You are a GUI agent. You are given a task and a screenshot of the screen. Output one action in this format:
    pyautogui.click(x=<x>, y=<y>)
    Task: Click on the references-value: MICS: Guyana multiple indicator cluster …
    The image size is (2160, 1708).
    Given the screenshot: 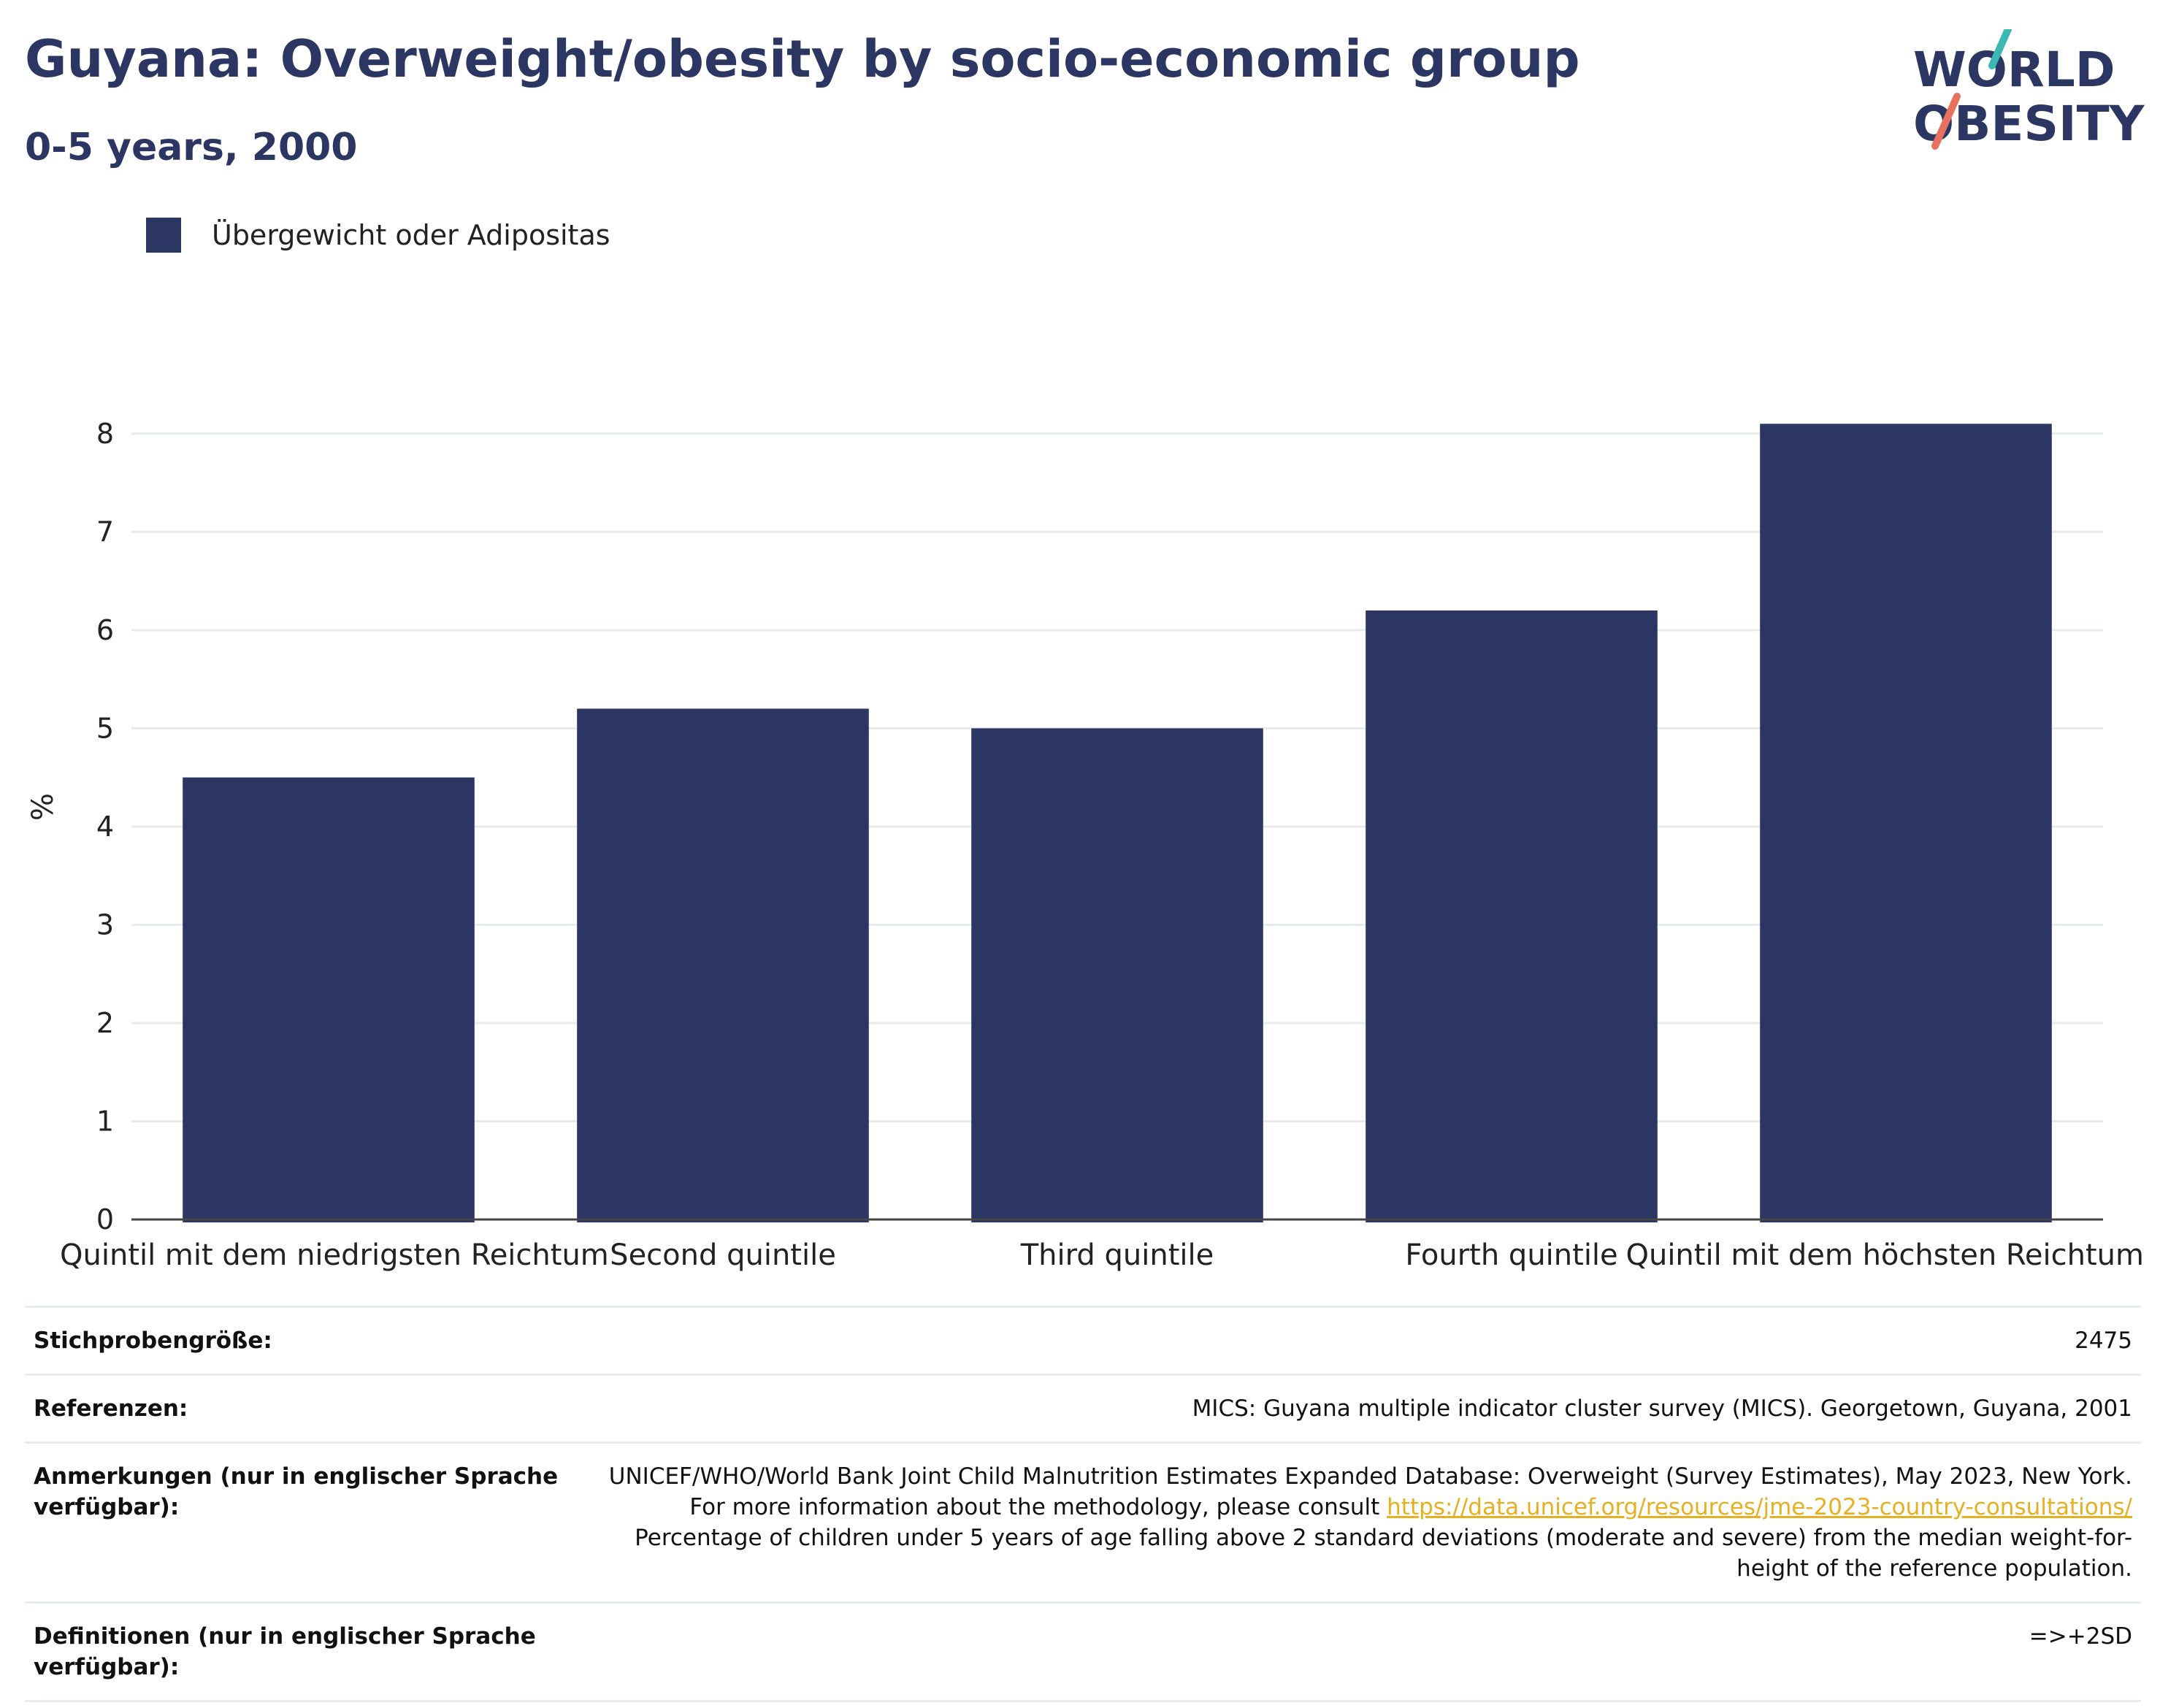 What is the action you would take?
    pyautogui.click(x=1662, y=1408)
    